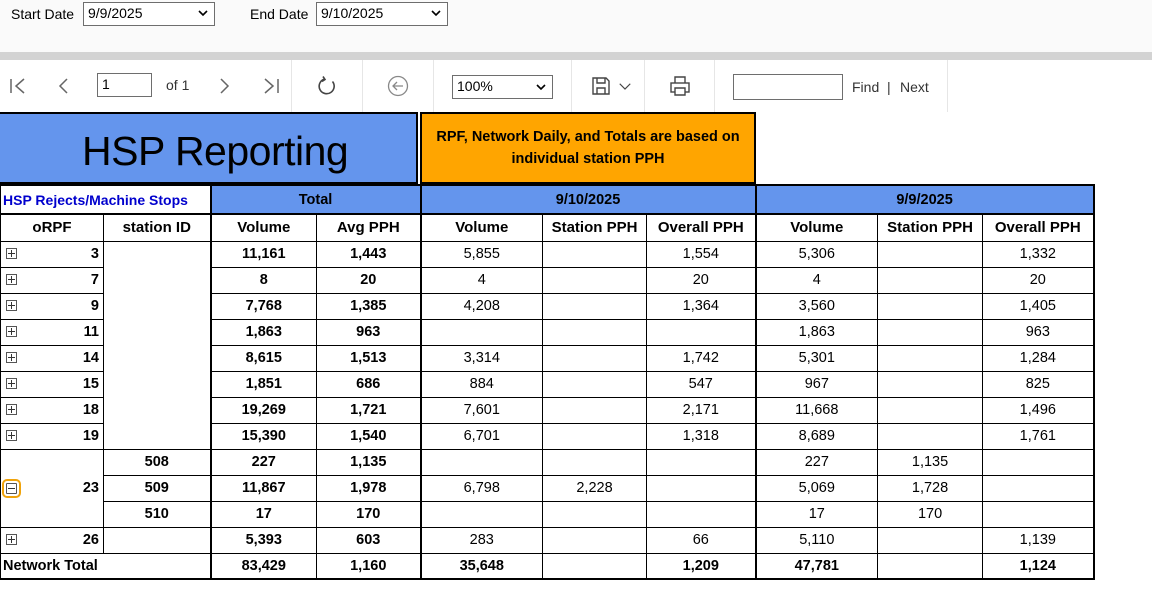  What do you see at coordinates (124, 85) in the screenshot?
I see `page-number-input: 1` at bounding box center [124, 85].